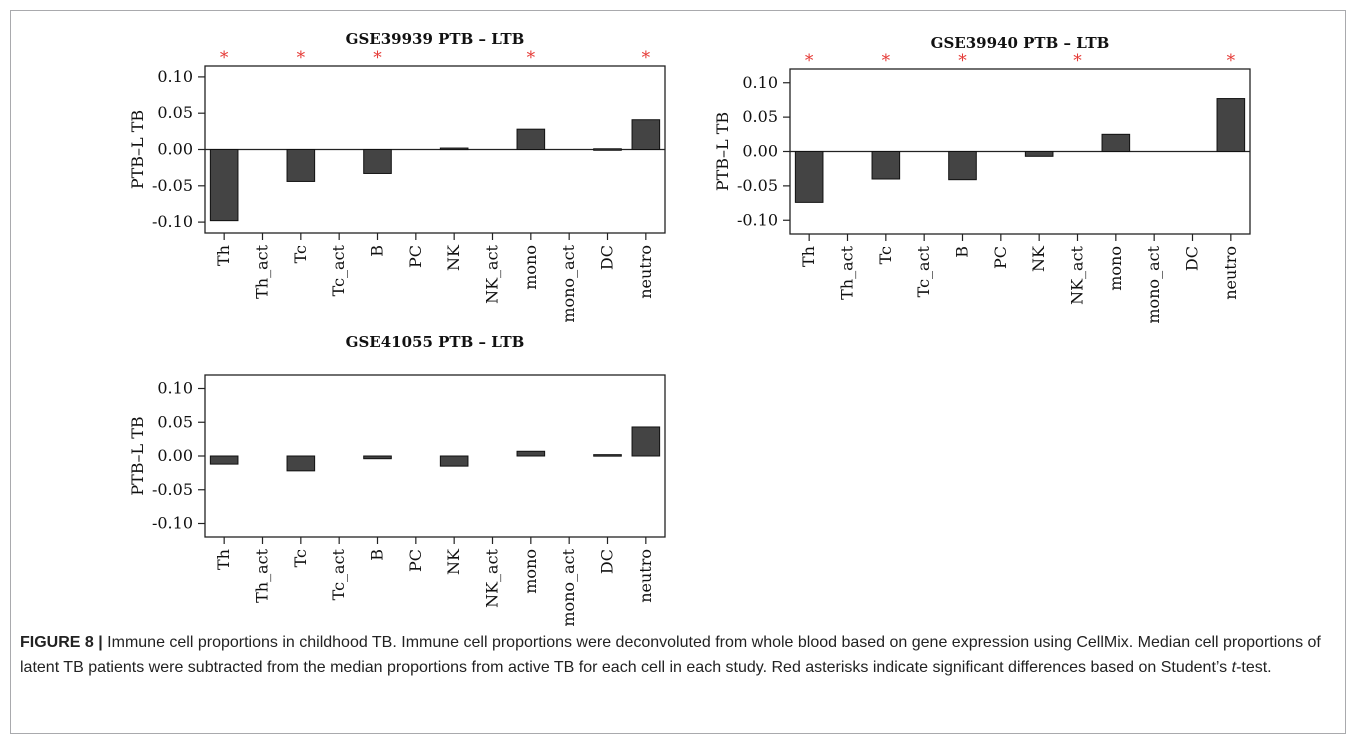  Describe the element at coordinates (61, 642) in the screenshot. I see `figure-label: FIGURE 8 |` at that location.